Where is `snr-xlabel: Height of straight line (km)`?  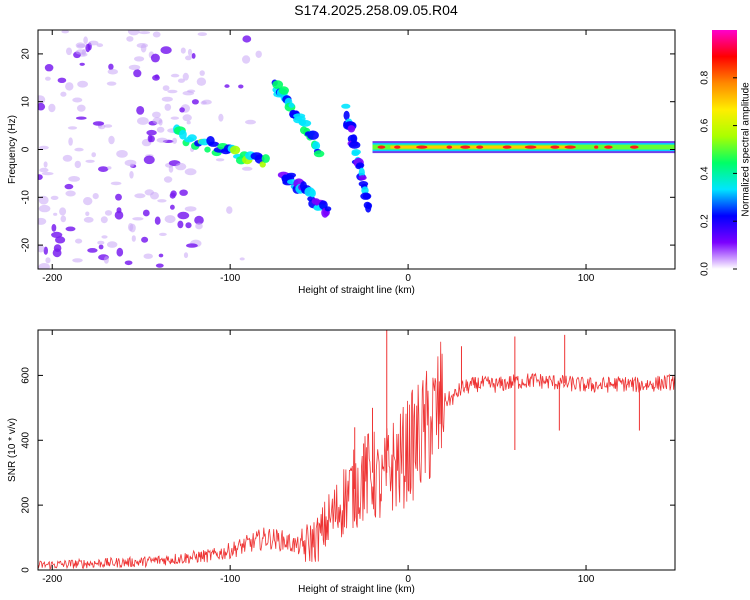 snr-xlabel: Height of straight line (km) is located at coordinates (356, 589).